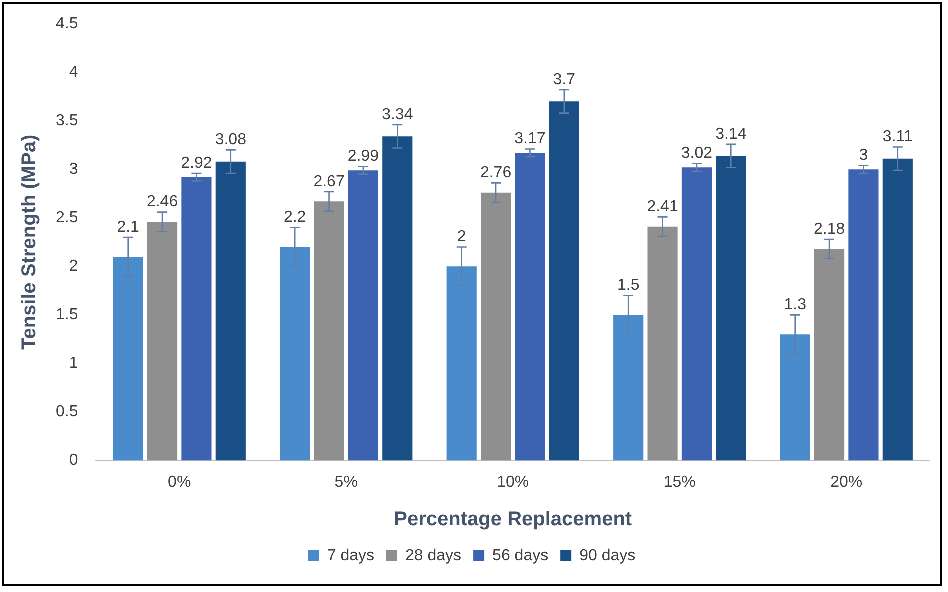 The height and width of the screenshot is (592, 948). I want to click on data-label: 3.14, so click(731, 134).